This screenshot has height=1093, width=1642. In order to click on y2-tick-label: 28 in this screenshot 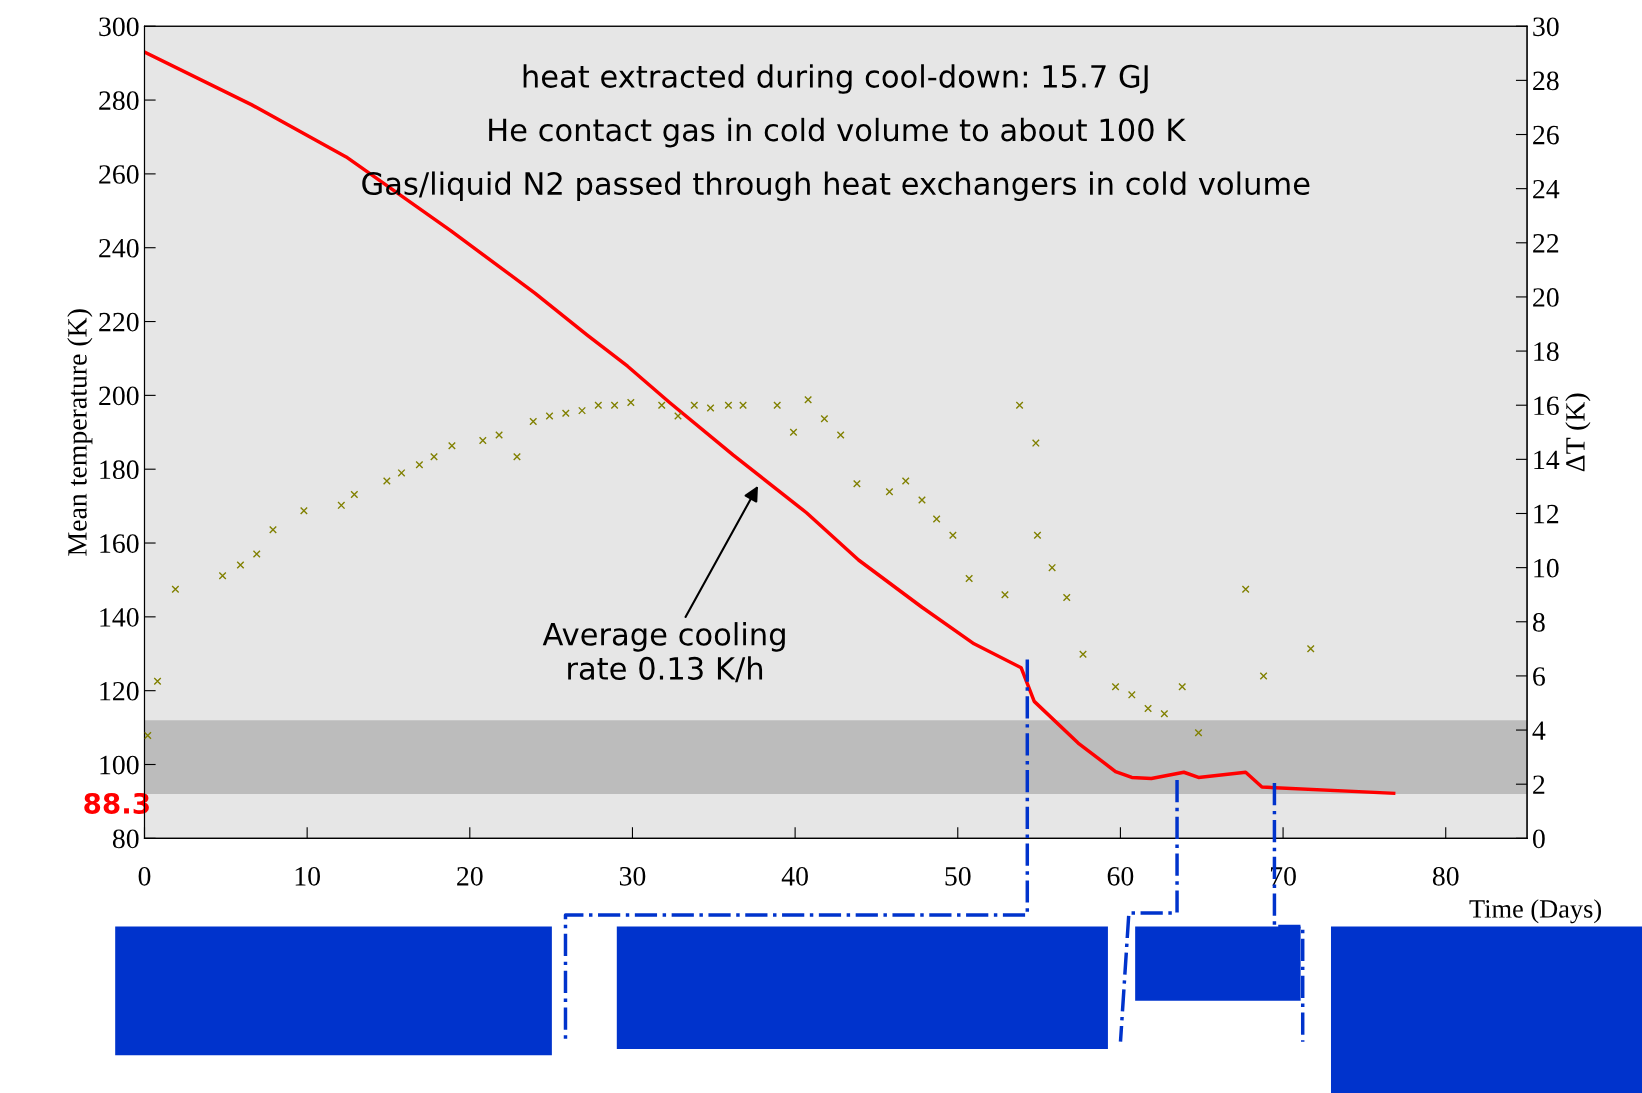, I will do `click(1546, 81)`.